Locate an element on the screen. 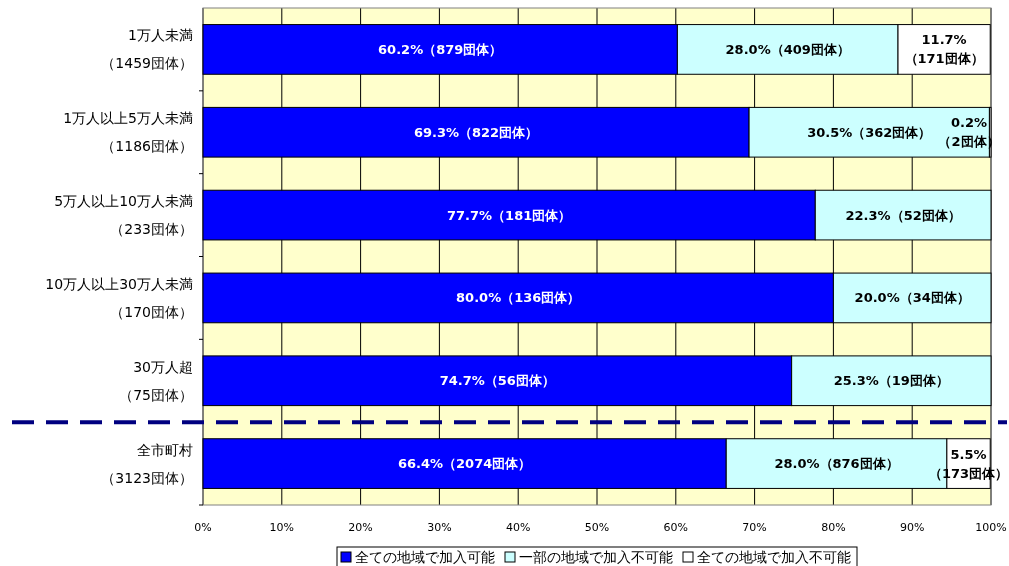 The height and width of the screenshot is (566, 1009). data-label: 77.7%（181団体） is located at coordinates (509, 215).